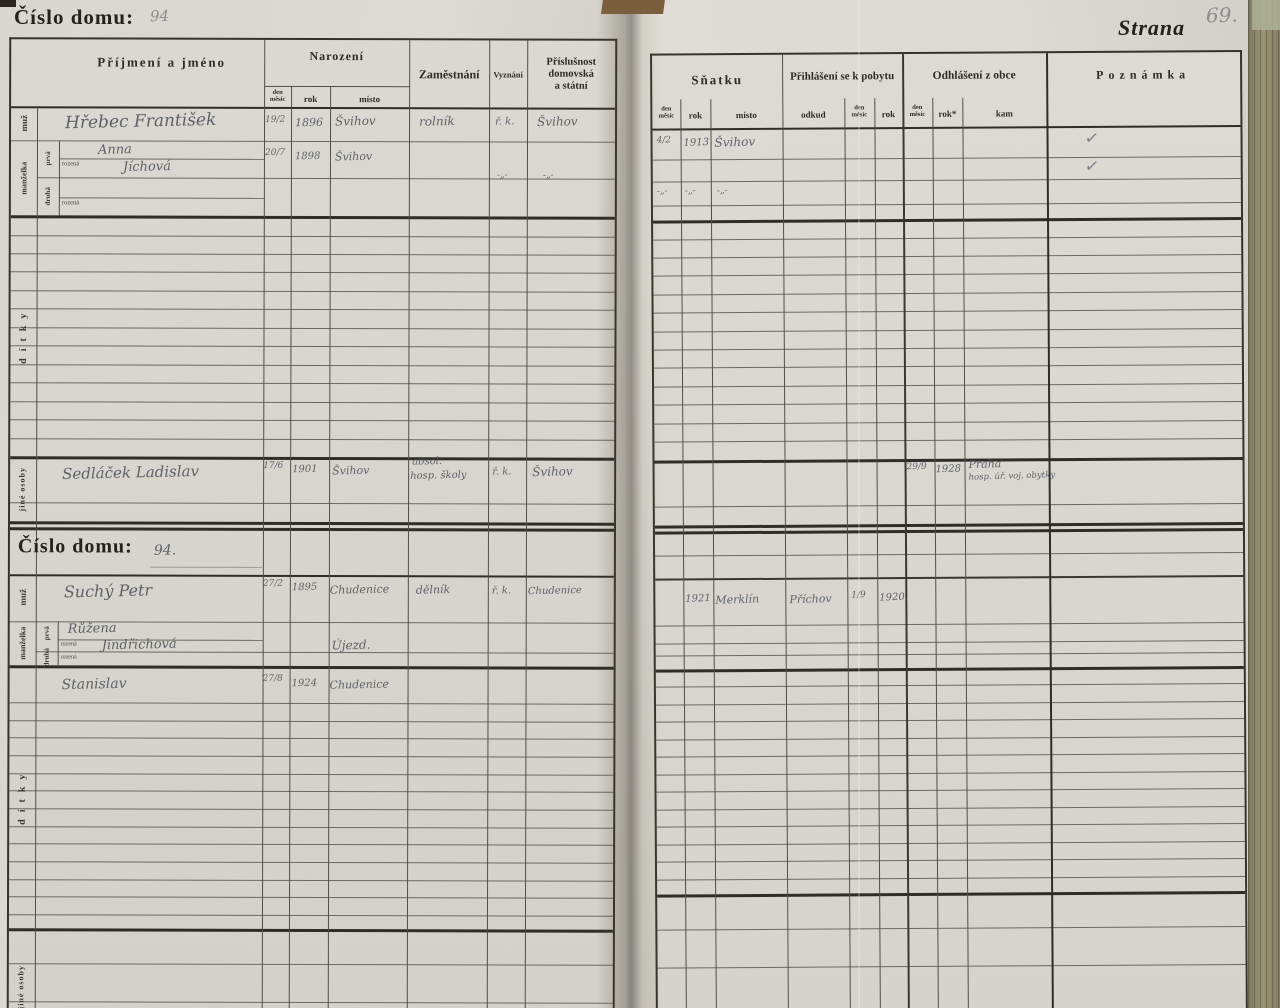  Describe the element at coordinates (162, 62) in the screenshot. I see `col-header-name: Příjmení a jméno` at that location.